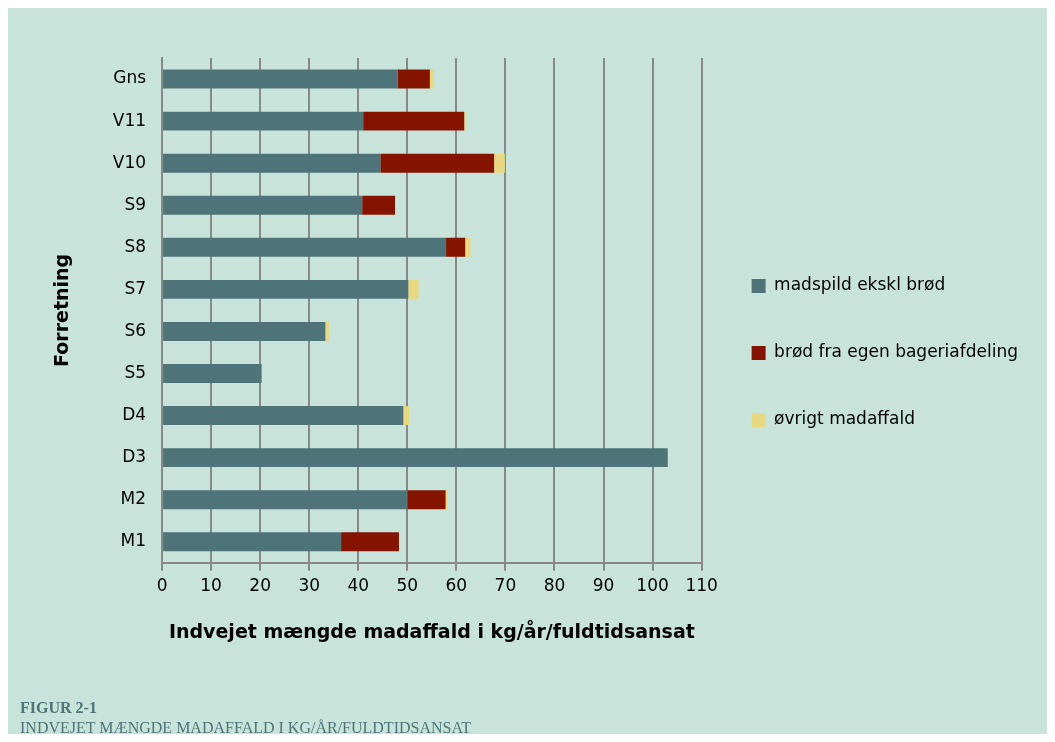 The image size is (1055, 742). I want to click on y-tick-label: Gns, so click(130, 77).